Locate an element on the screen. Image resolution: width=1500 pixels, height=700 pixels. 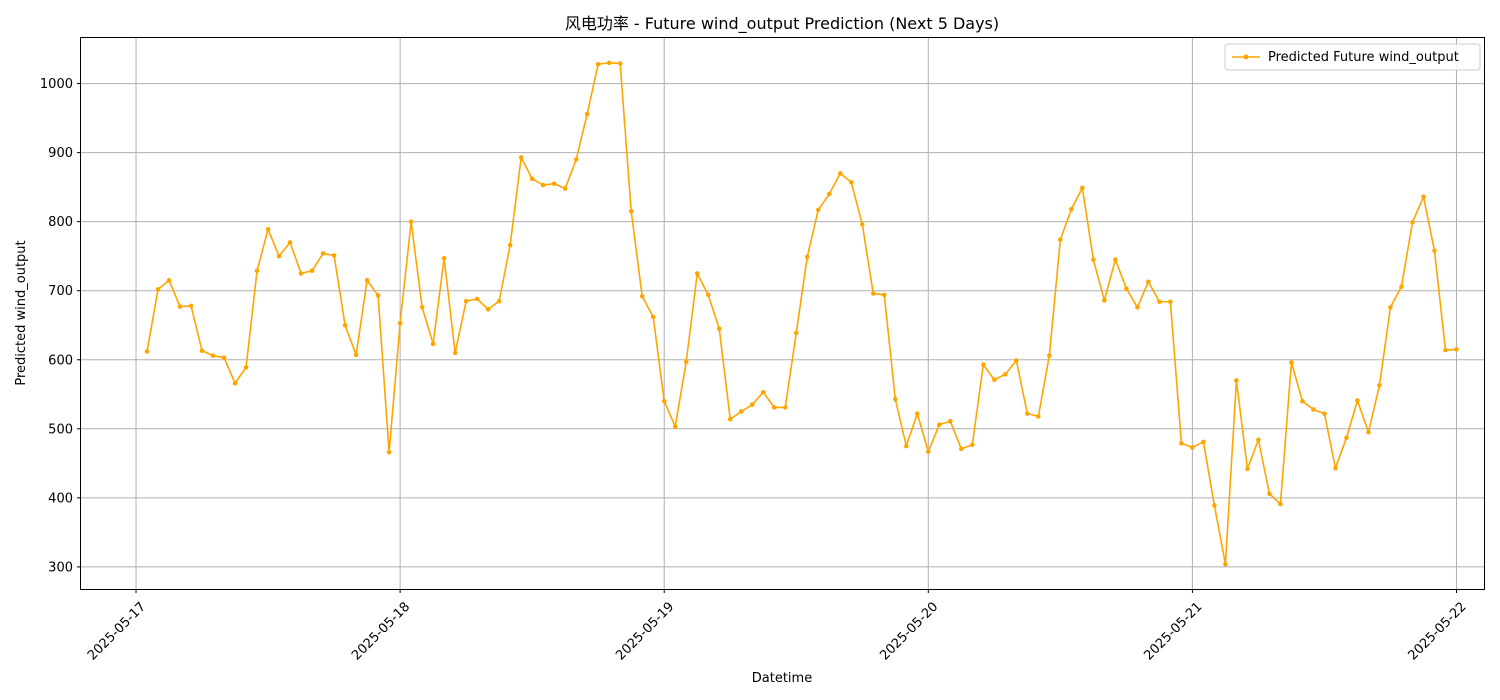
y-tick-label: 900 is located at coordinates (60, 153).